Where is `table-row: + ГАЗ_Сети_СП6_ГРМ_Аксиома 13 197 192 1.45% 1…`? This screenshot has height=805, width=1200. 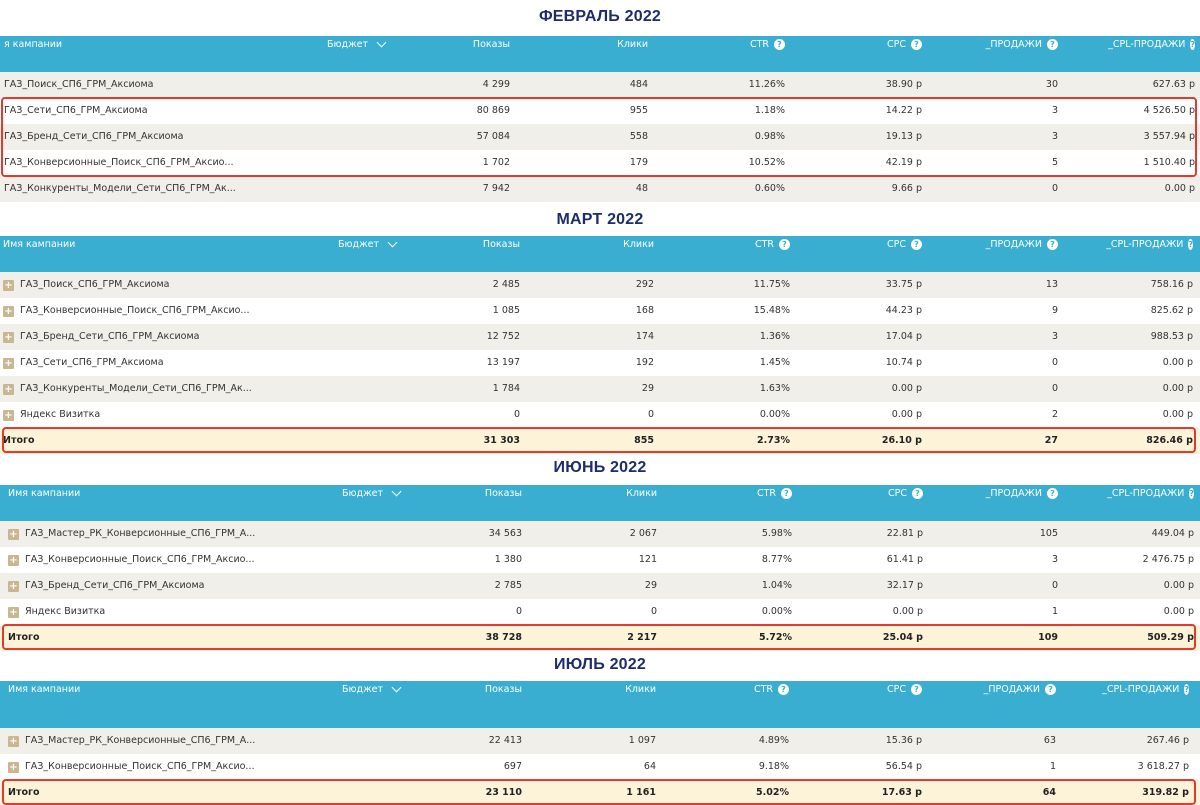
table-row: + ГАЗ_Сети_СП6_ГРМ_Аксиома 13 197 192 1.45% 1… is located at coordinates (600, 363).